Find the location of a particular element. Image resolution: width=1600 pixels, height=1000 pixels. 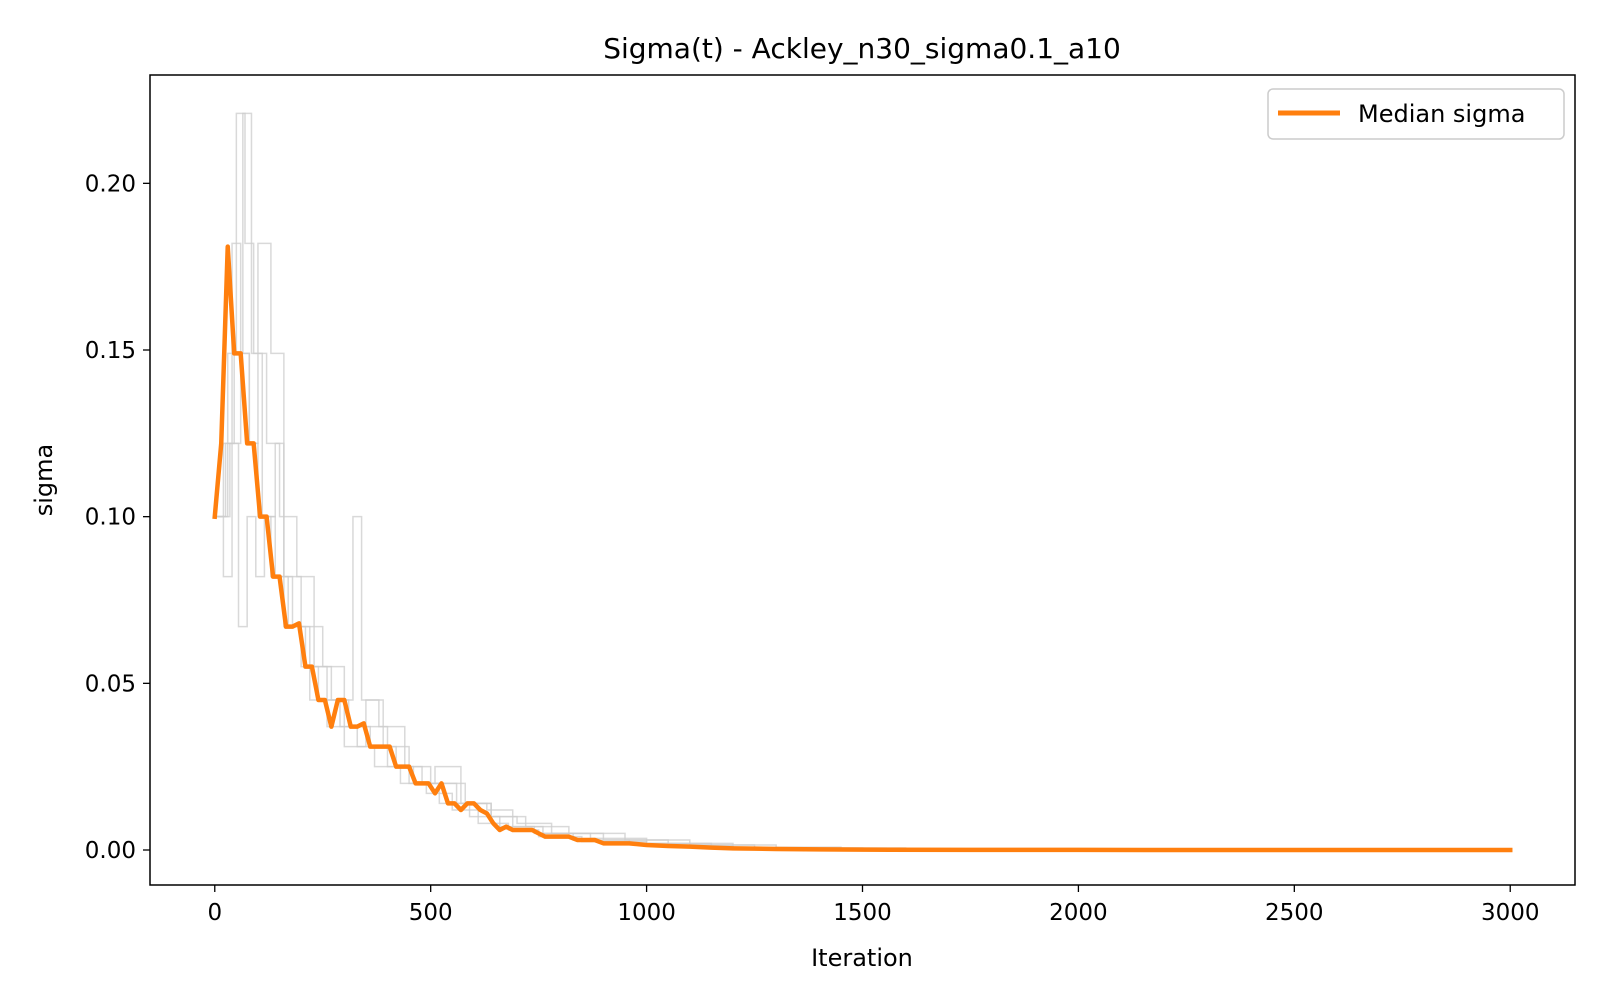

x-tick-label: 3000 is located at coordinates (1510, 913).